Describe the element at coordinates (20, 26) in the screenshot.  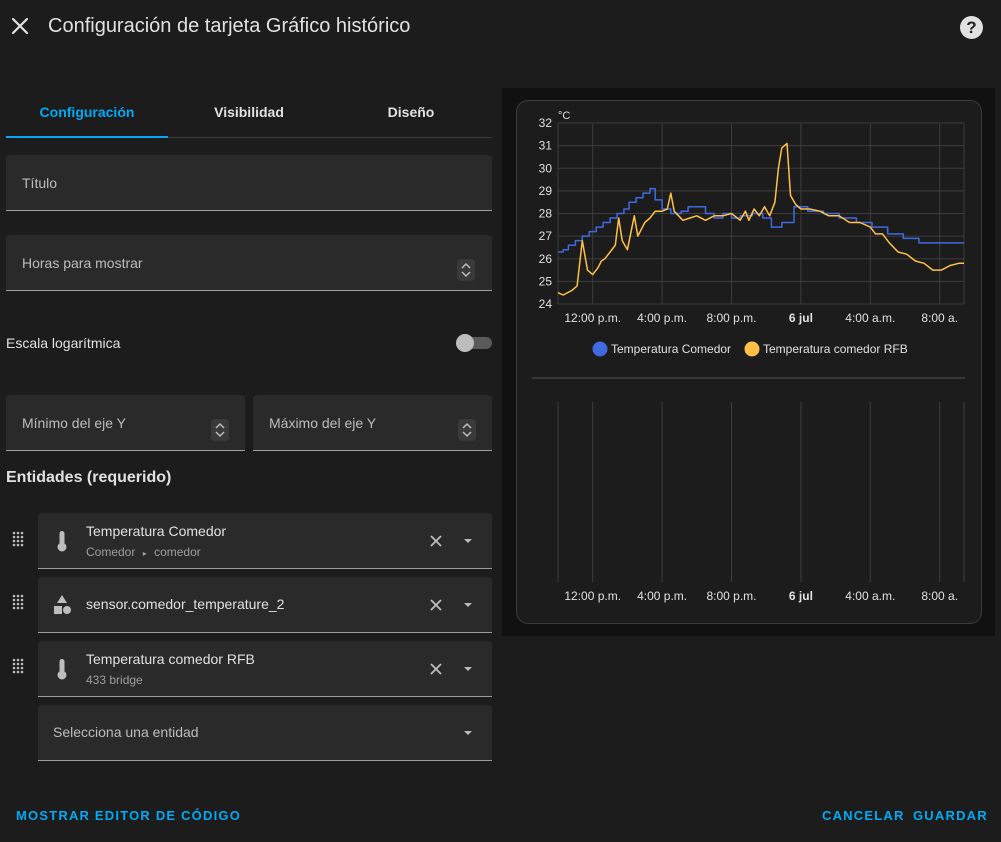
I see `close-icon` at that location.